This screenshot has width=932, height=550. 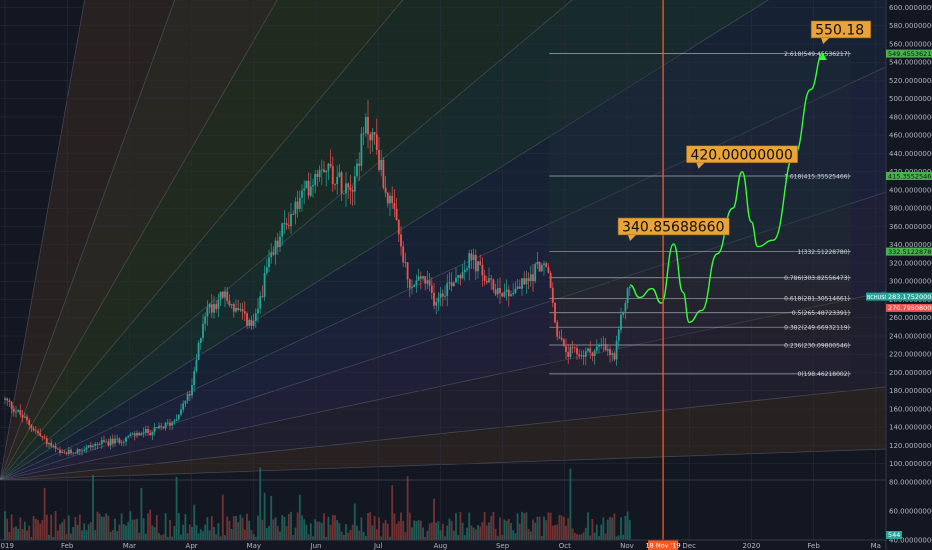 What do you see at coordinates (741, 155) in the screenshot?
I see `callout-label: 420.00000000` at bounding box center [741, 155].